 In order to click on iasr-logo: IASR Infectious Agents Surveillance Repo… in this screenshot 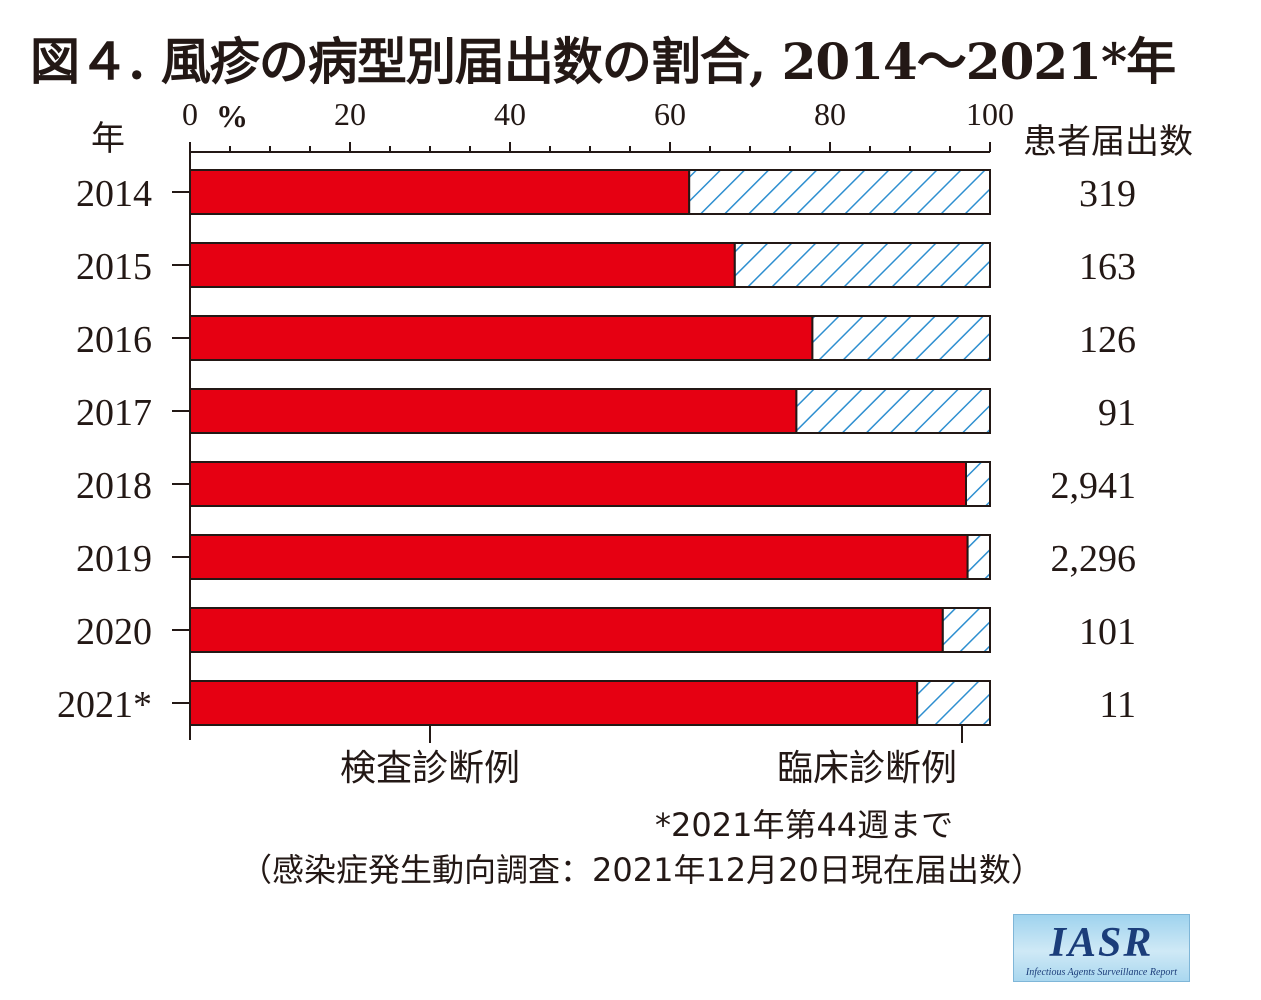, I will do `click(1101, 948)`.